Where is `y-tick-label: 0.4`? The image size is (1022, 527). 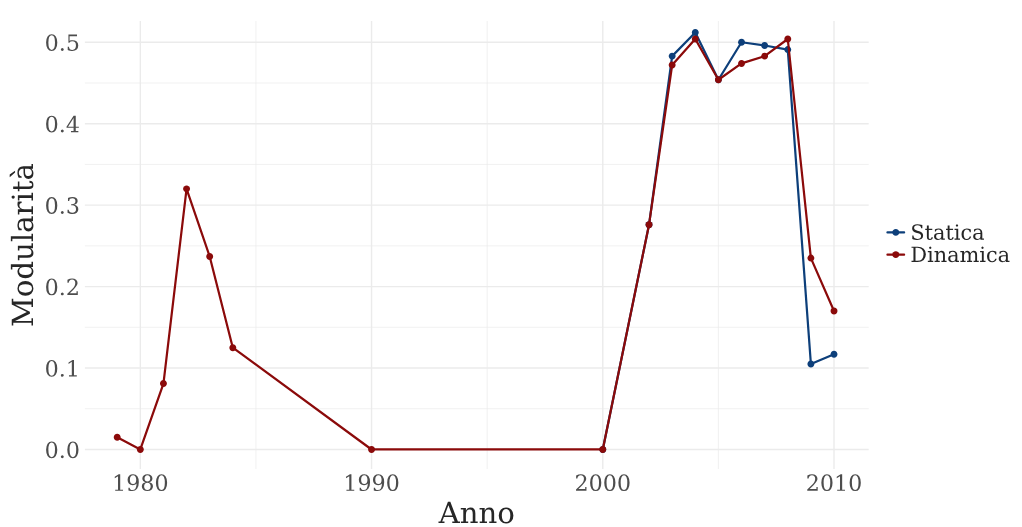
y-tick-label: 0.4 is located at coordinates (62, 124).